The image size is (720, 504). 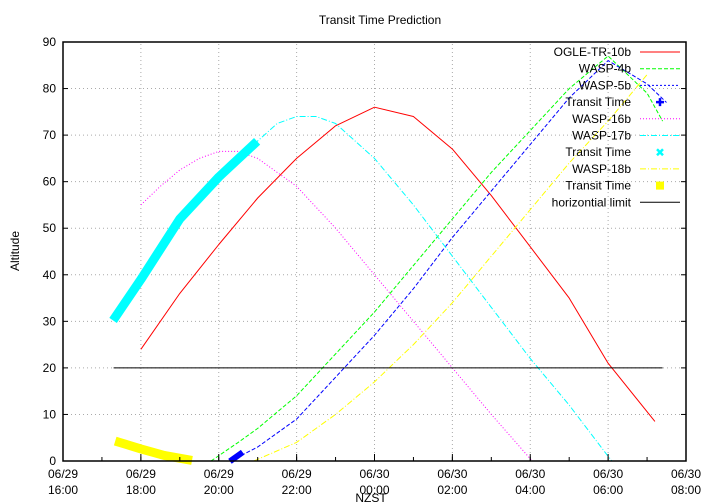 What do you see at coordinates (601, 119) in the screenshot?
I see `legend-label: WASP-16b` at bounding box center [601, 119].